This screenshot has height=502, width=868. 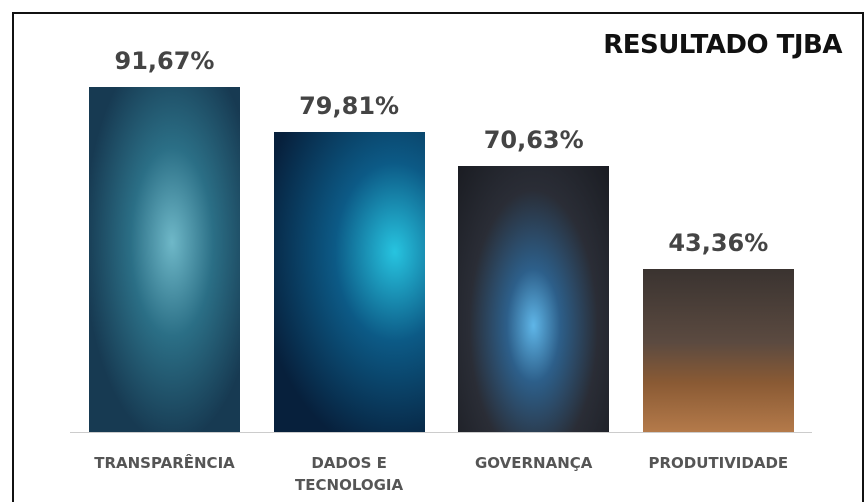 I want to click on x-tick-label: GOVERNANÇA, so click(x=533, y=463).